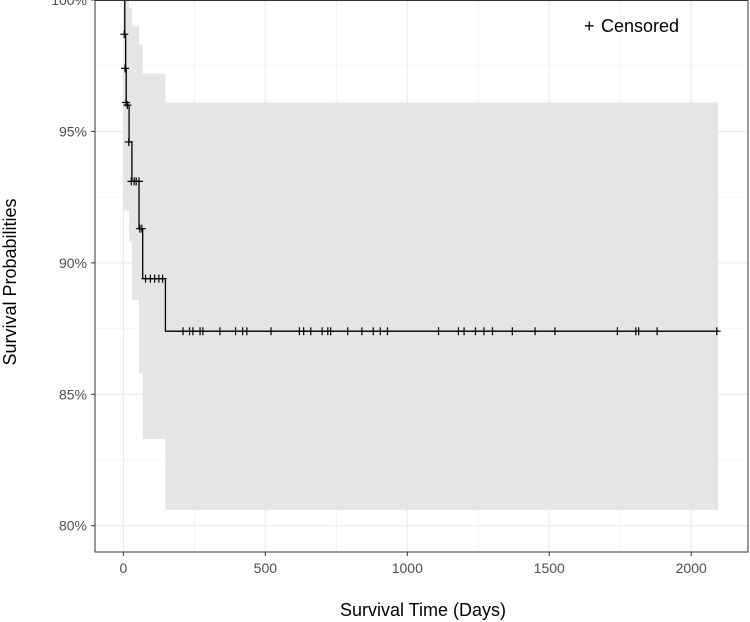 The width and height of the screenshot is (750, 622). I want to click on y-tick-label: 80%, so click(73, 526).